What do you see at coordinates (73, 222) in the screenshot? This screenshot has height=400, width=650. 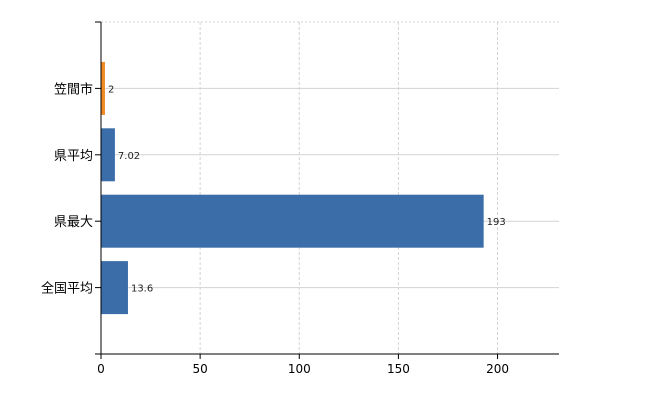 I see `y-tick-label: 県最大` at bounding box center [73, 222].